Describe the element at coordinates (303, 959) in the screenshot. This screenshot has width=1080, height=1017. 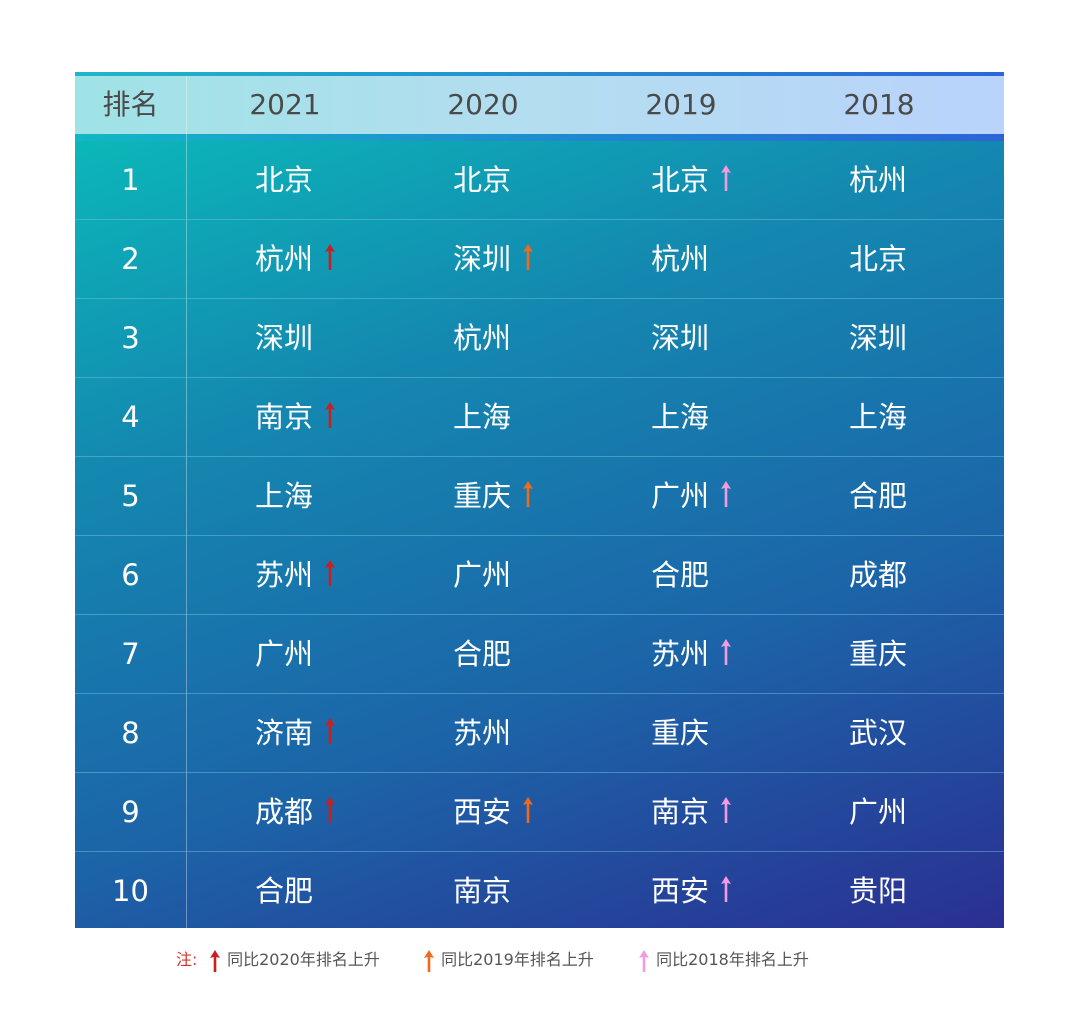
I see `legend-text: 同比2020年排名上升` at that location.